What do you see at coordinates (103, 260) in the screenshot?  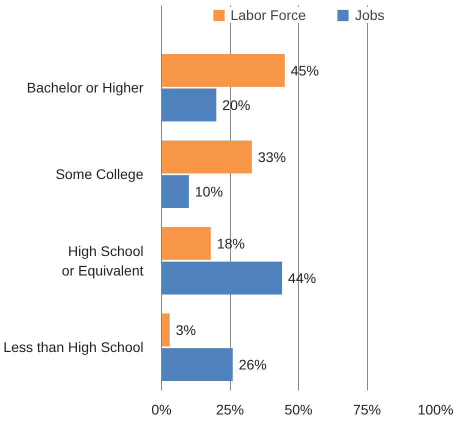 I see `y-tick-label: High School or Equivalent` at bounding box center [103, 260].